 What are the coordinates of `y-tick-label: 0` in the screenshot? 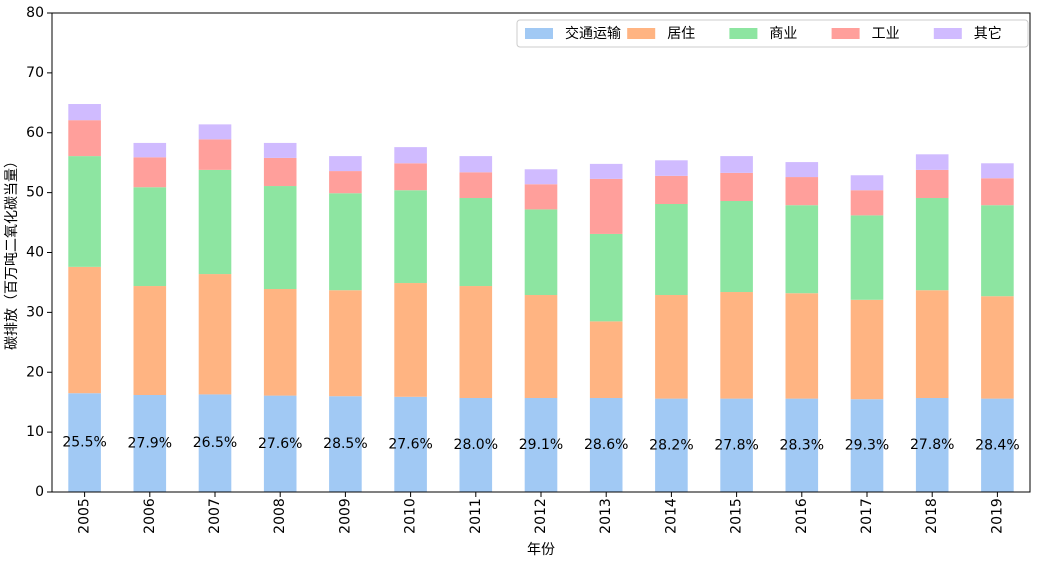 It's located at (39, 492).